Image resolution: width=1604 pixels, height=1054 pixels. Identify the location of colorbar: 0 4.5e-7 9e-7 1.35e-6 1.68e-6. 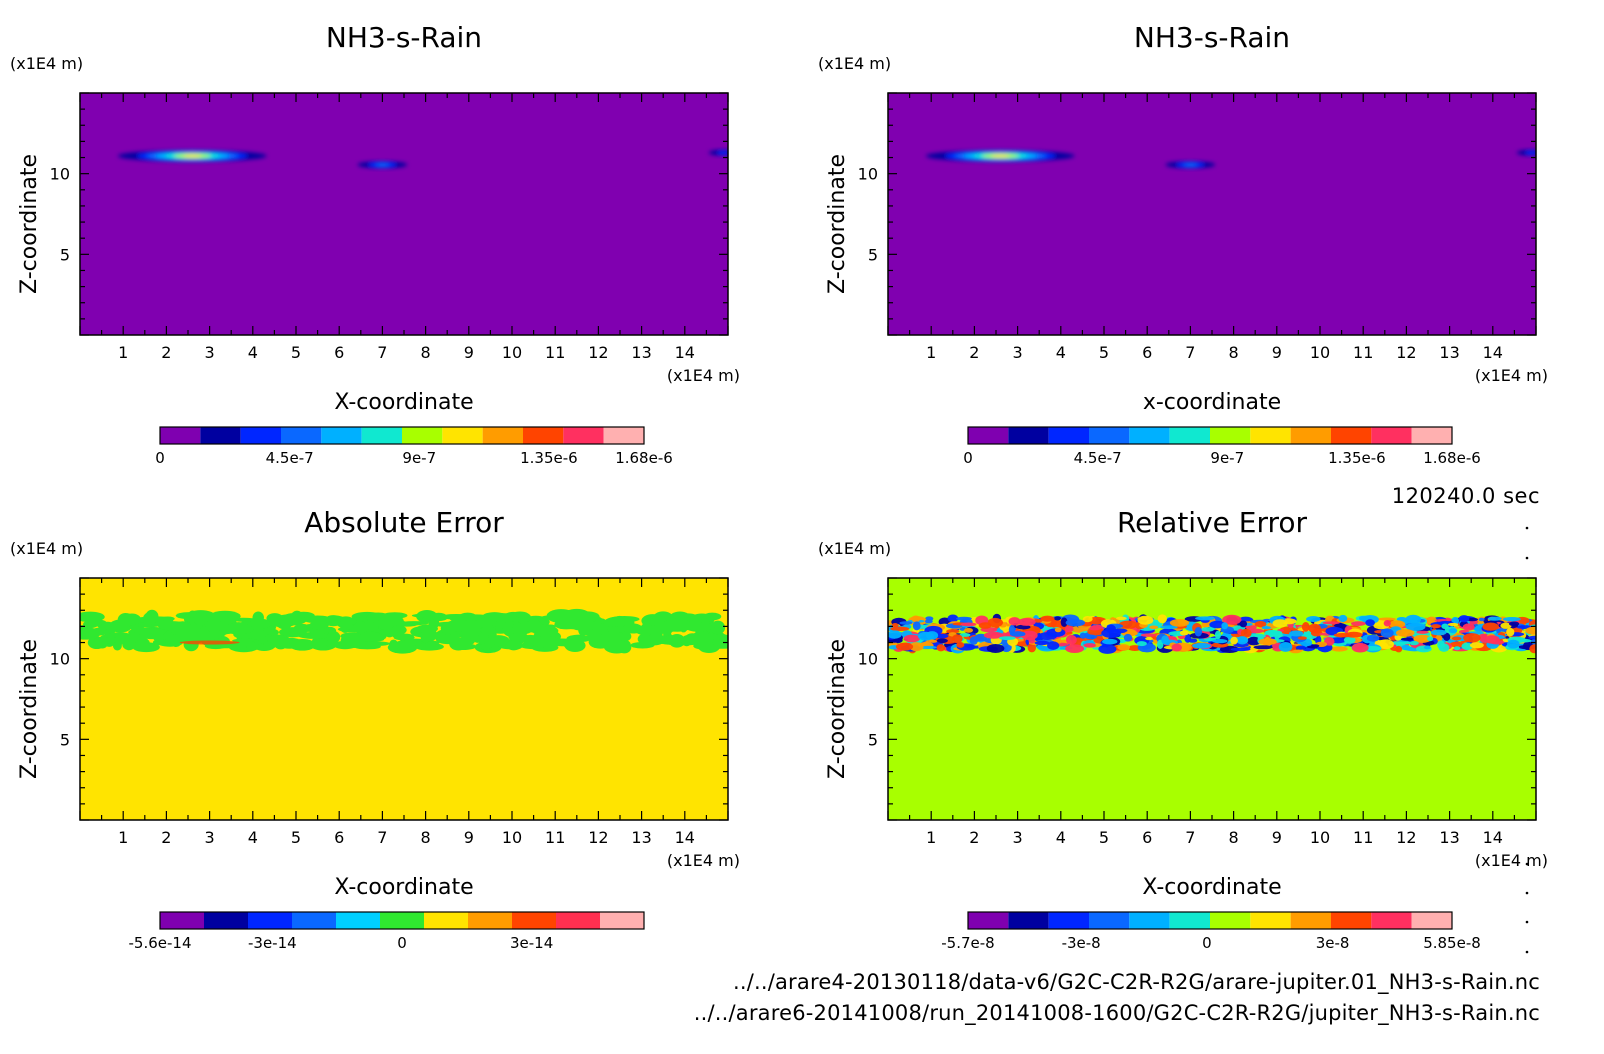
(1222, 446).